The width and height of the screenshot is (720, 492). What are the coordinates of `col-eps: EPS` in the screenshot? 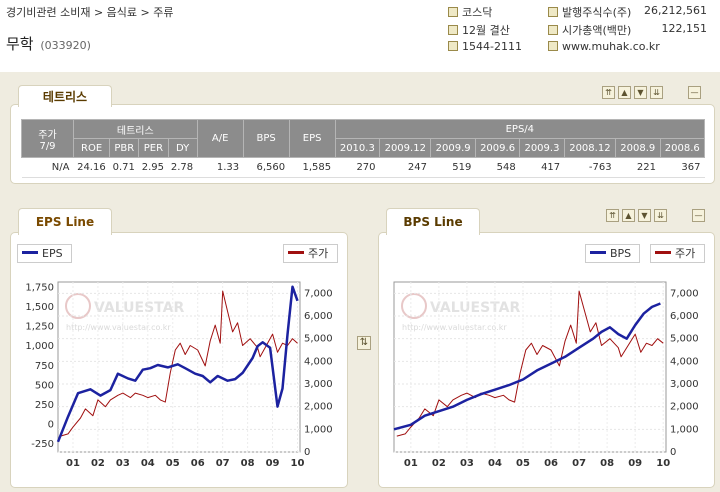 It's located at (312, 138).